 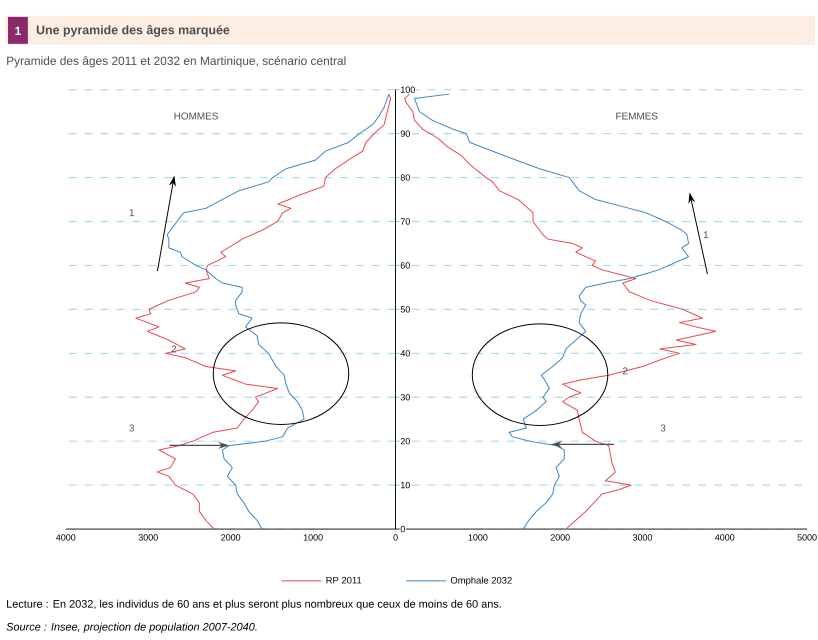 What do you see at coordinates (196, 116) in the screenshot?
I see `annotation: HOMMES` at bounding box center [196, 116].